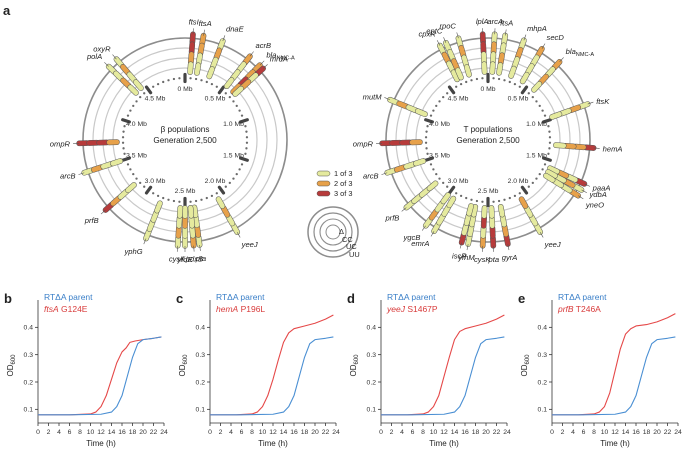 Image resolution: width=685 pixels, height=457 pixels. I want to click on beta-mb-label: 0.5 Mb, so click(215, 99).